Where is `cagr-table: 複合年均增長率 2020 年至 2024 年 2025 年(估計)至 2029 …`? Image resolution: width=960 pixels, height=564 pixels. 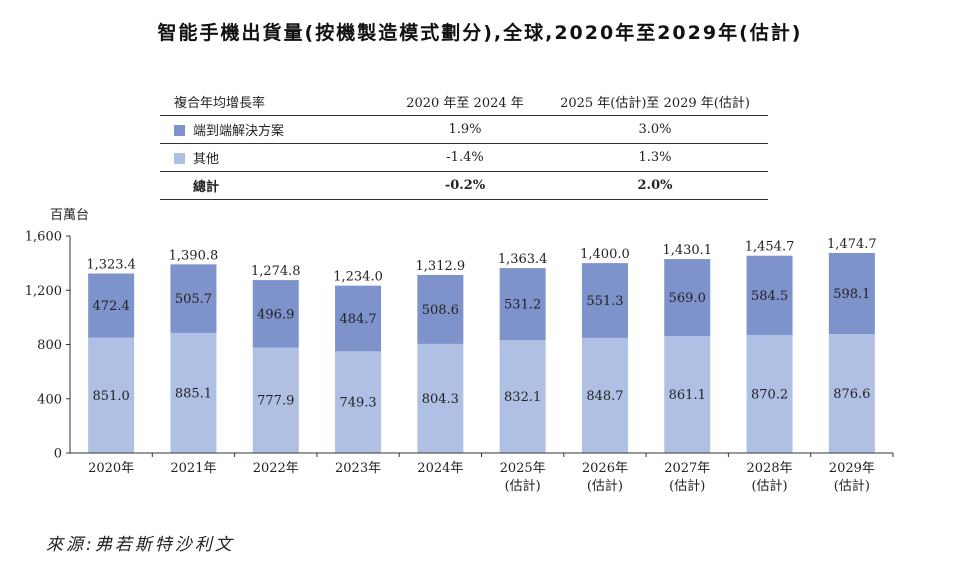 cagr-table: 複合年均增長率 2020 年至 2024 年 2025 年(估計)至 2029 … is located at coordinates (464, 144).